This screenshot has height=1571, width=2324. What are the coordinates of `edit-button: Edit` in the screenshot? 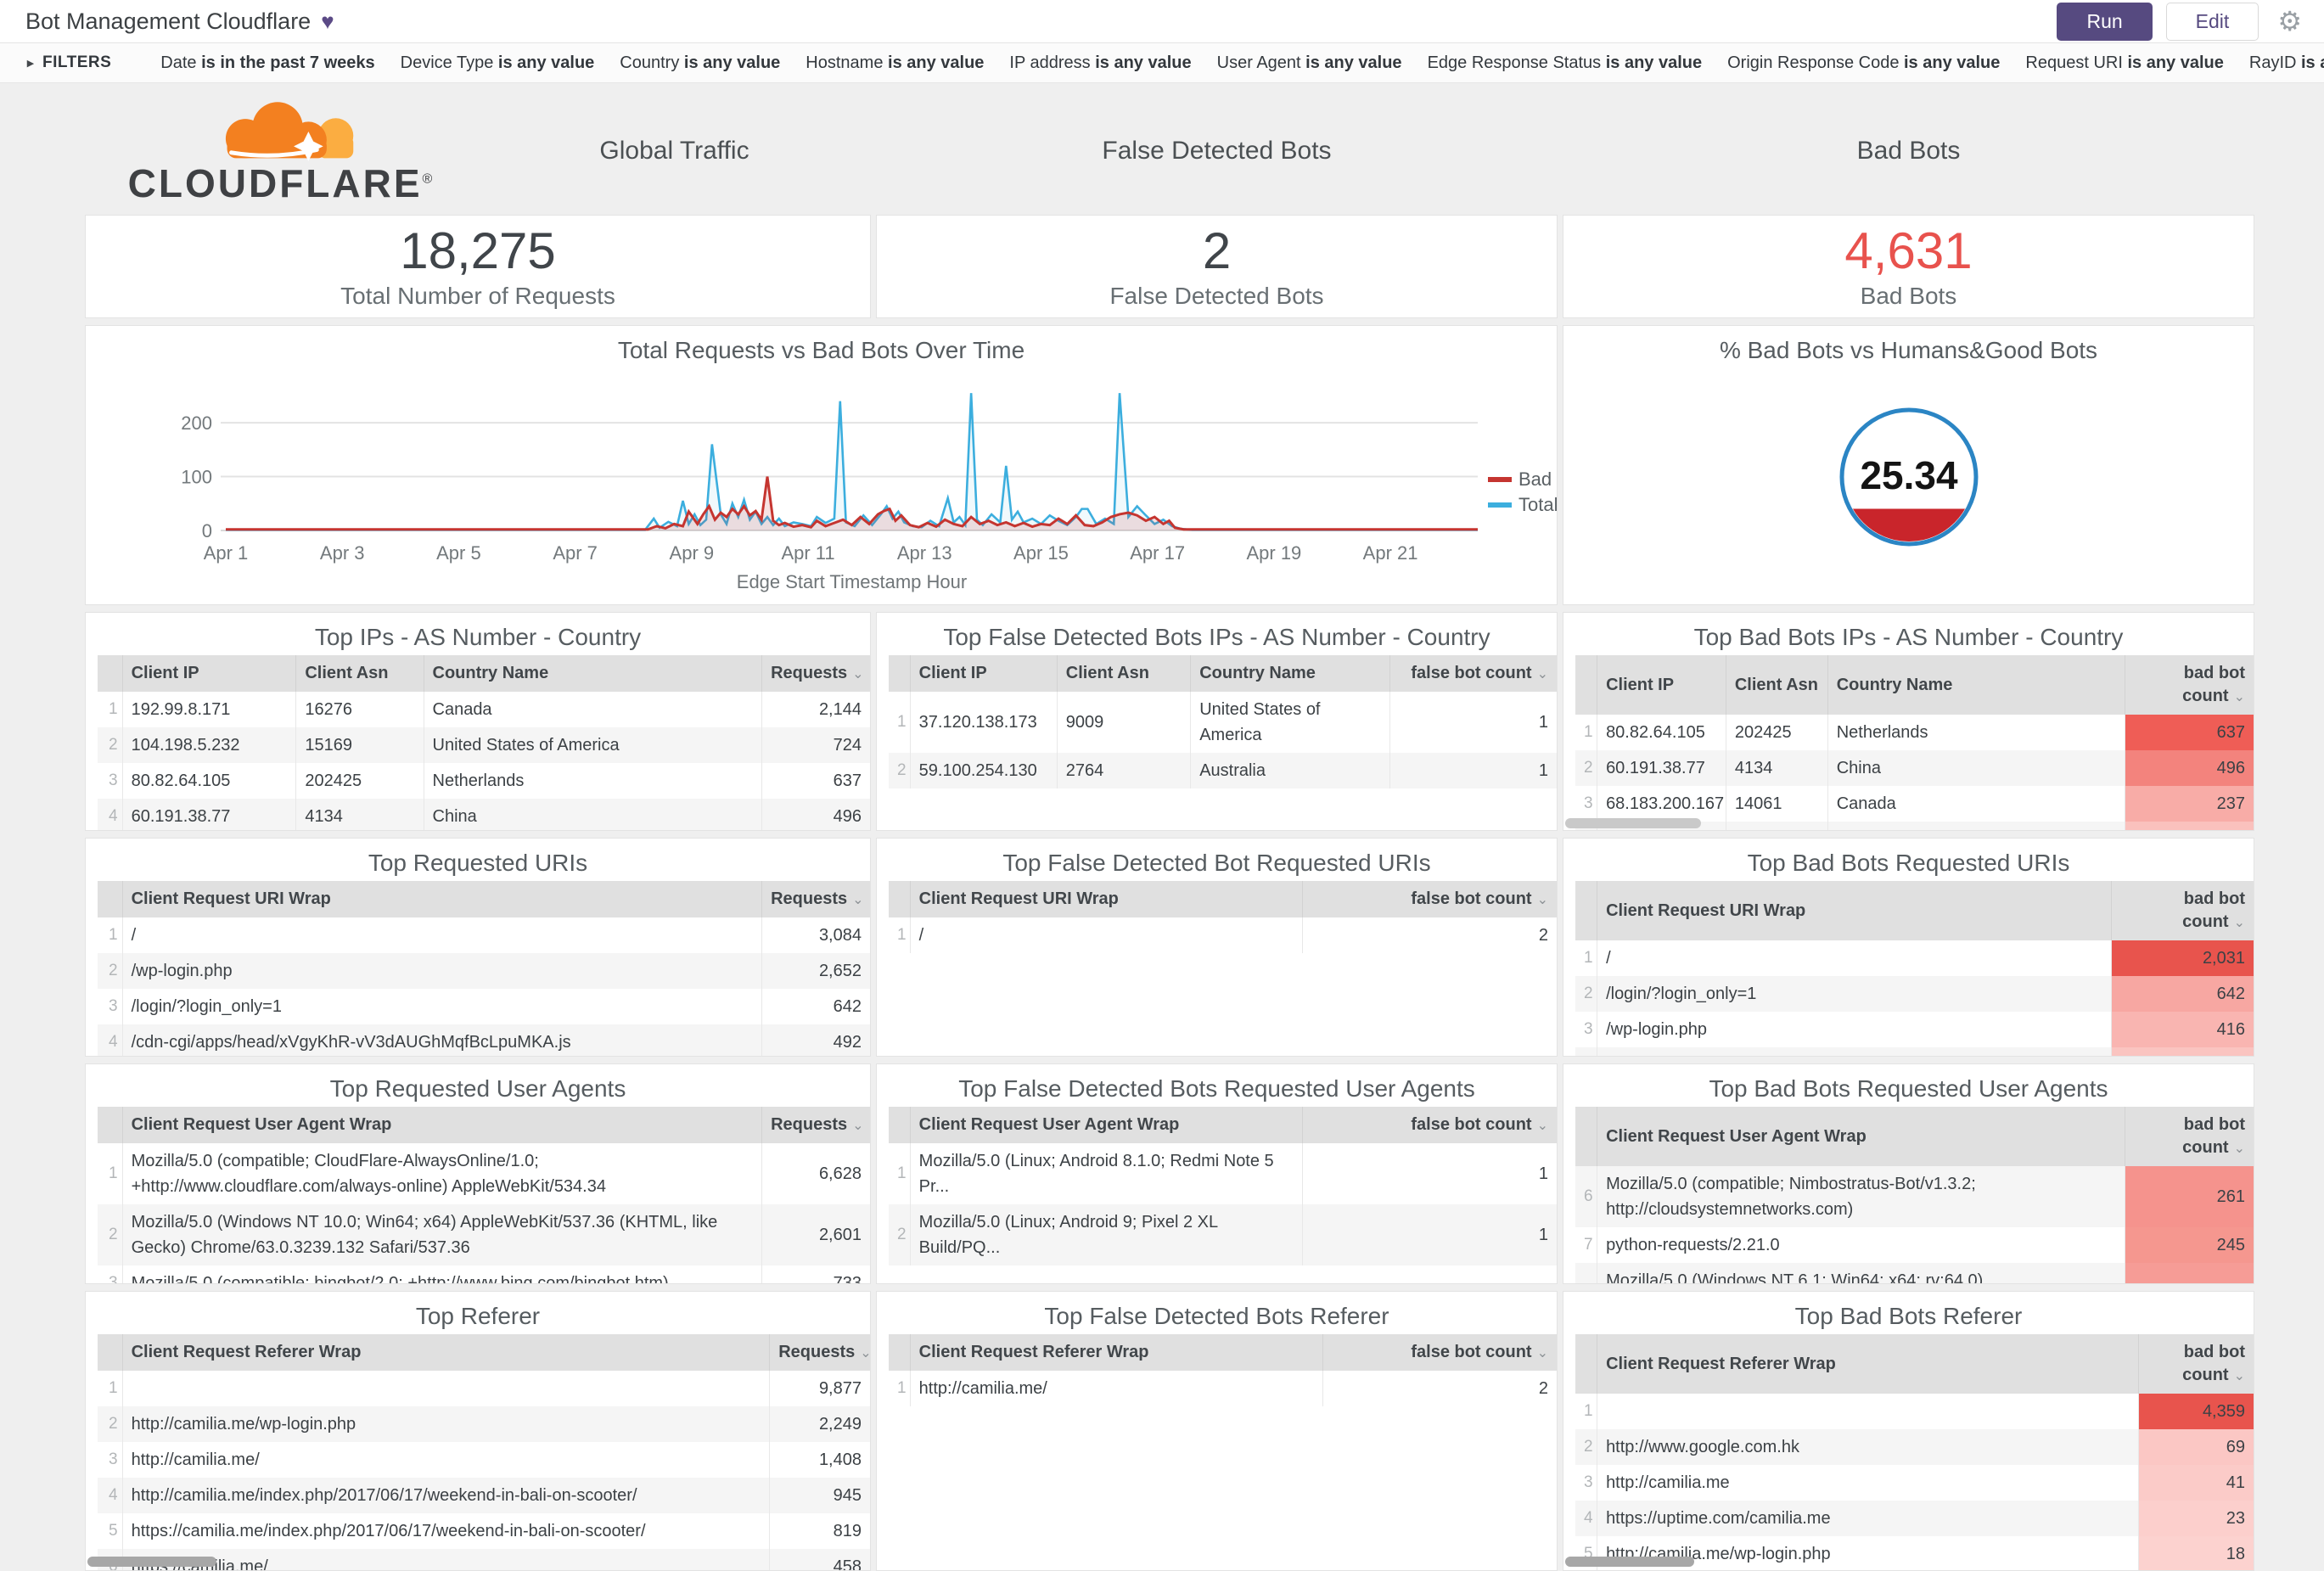 It's located at (2212, 21).